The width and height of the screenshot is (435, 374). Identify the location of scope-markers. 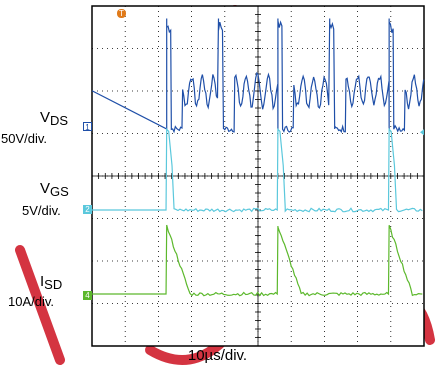
(422, 132).